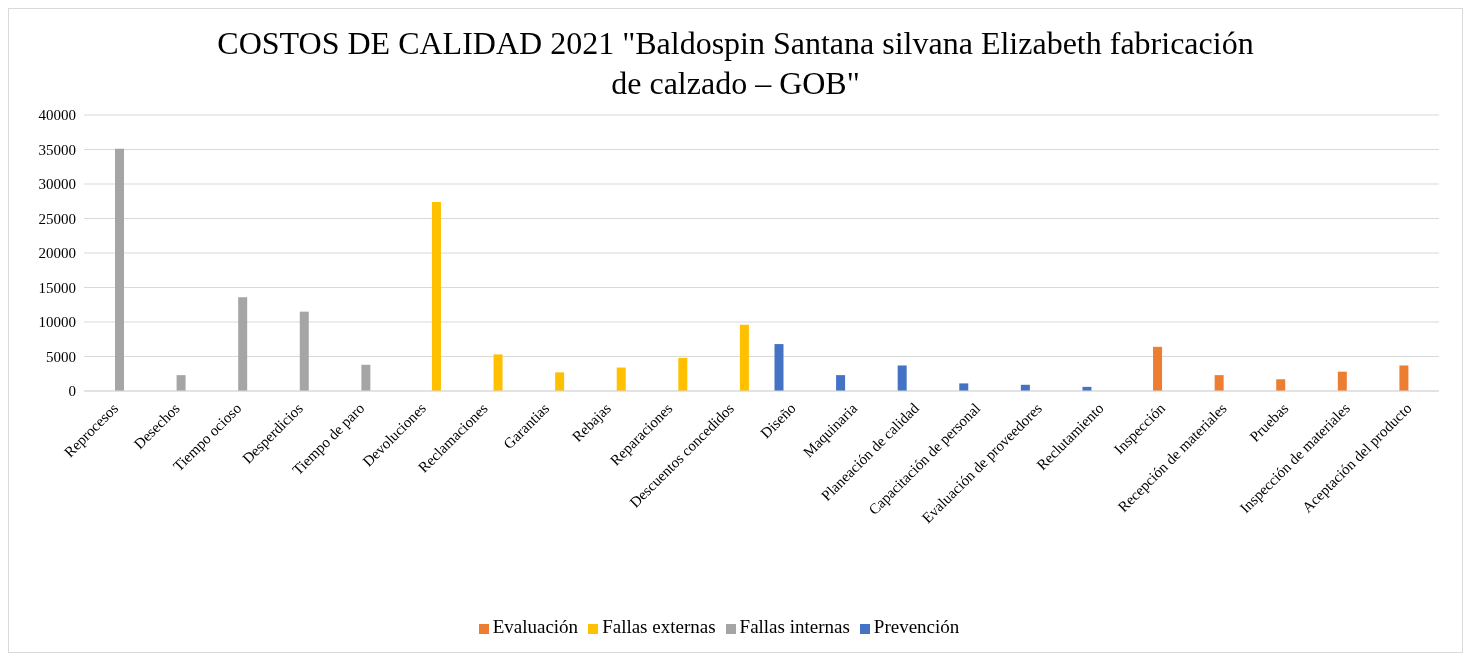  What do you see at coordinates (57, 184) in the screenshot?
I see `y-tick-label: 30000` at bounding box center [57, 184].